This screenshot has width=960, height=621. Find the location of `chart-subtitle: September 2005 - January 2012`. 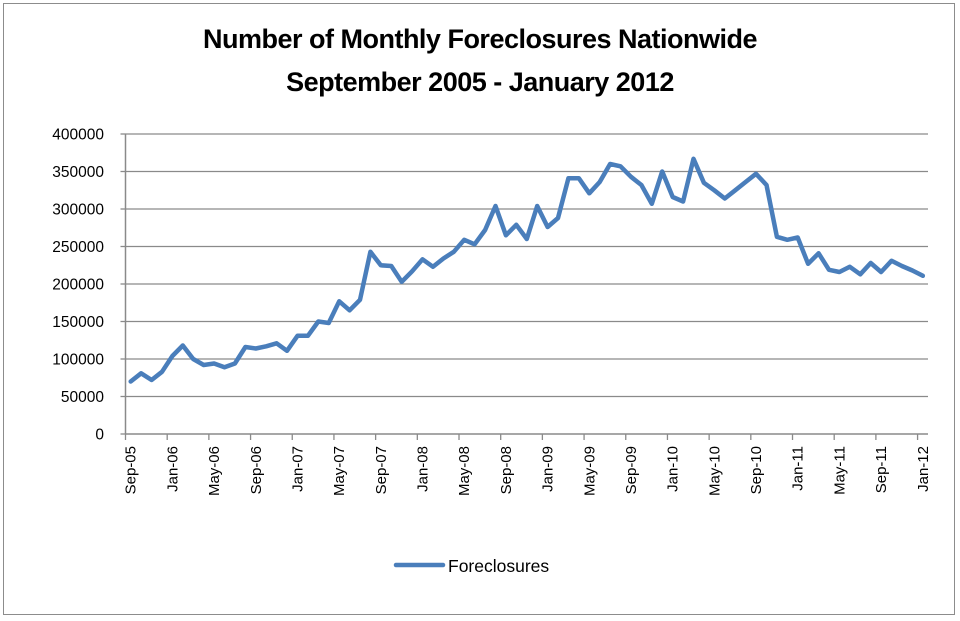

chart-subtitle: September 2005 - January 2012 is located at coordinates (480, 82).